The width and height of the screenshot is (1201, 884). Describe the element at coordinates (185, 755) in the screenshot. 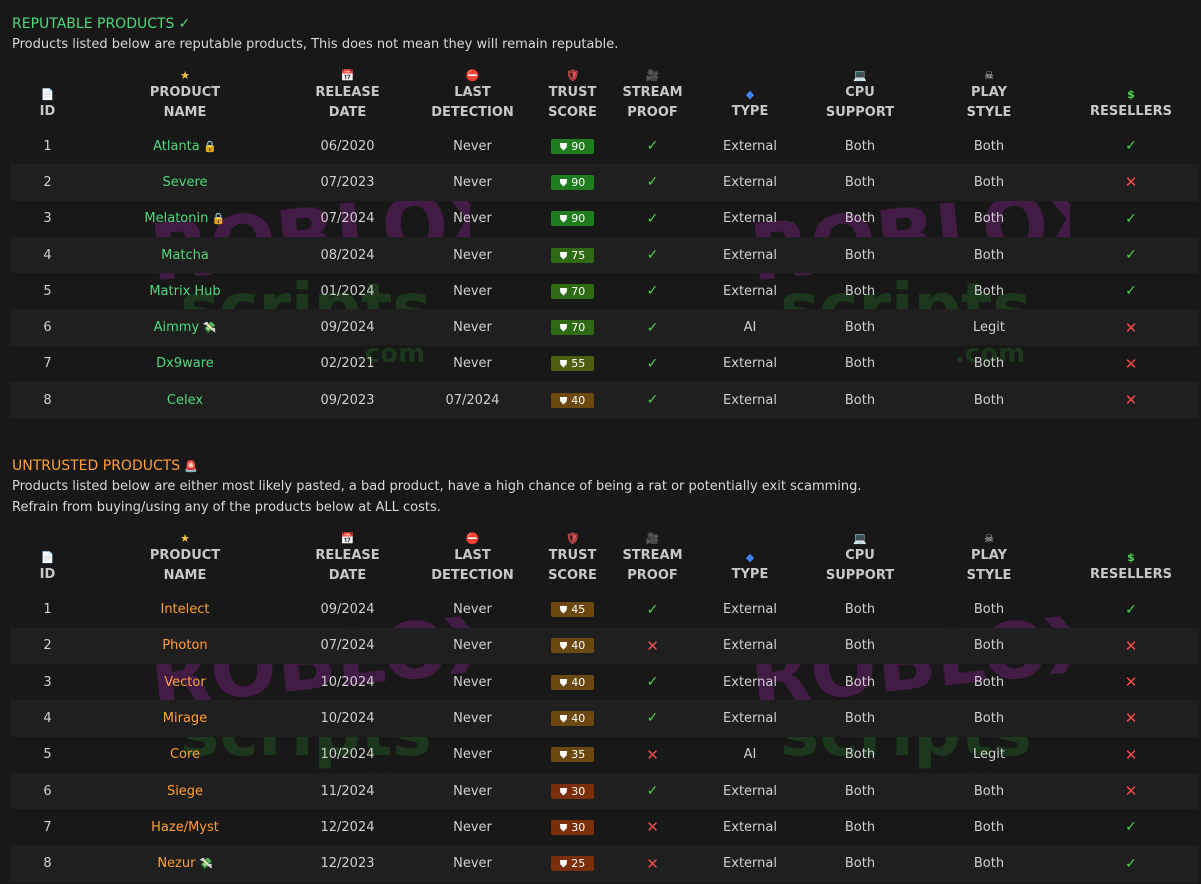

I see `product-name-cell: Core` at that location.